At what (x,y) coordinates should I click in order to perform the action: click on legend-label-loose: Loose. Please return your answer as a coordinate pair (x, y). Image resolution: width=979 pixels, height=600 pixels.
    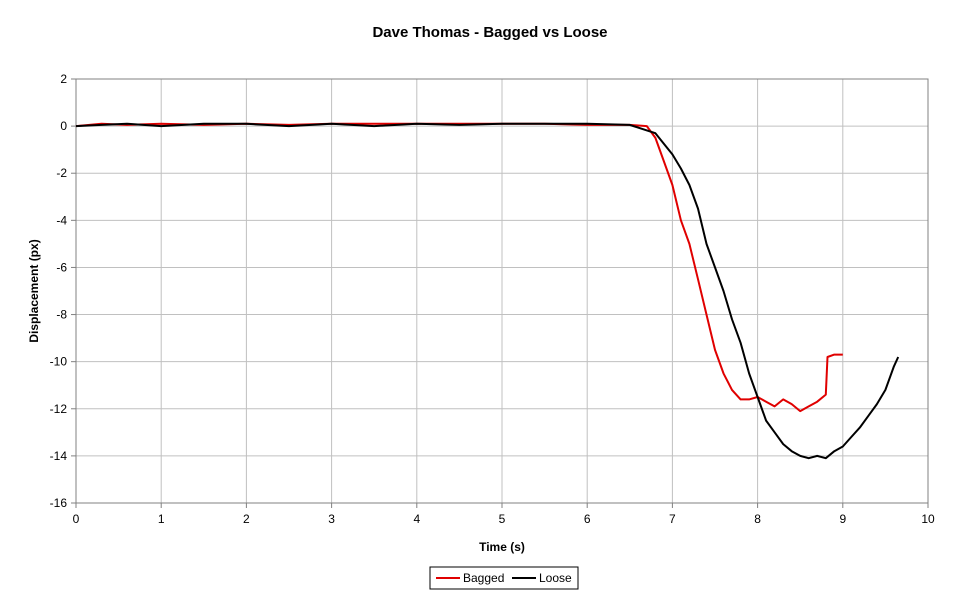
    Looking at the image, I should click on (555, 578).